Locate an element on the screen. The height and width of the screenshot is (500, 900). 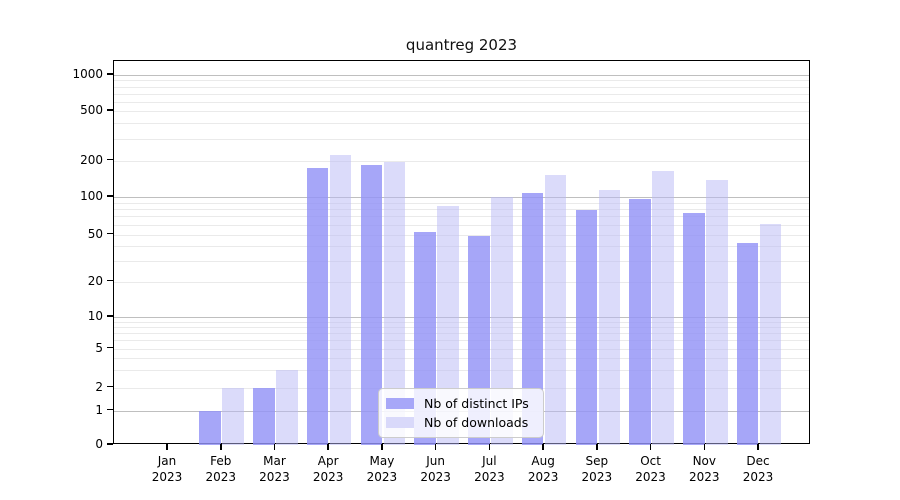
legend-label-downloads: Nb of downloads is located at coordinates (476, 422).